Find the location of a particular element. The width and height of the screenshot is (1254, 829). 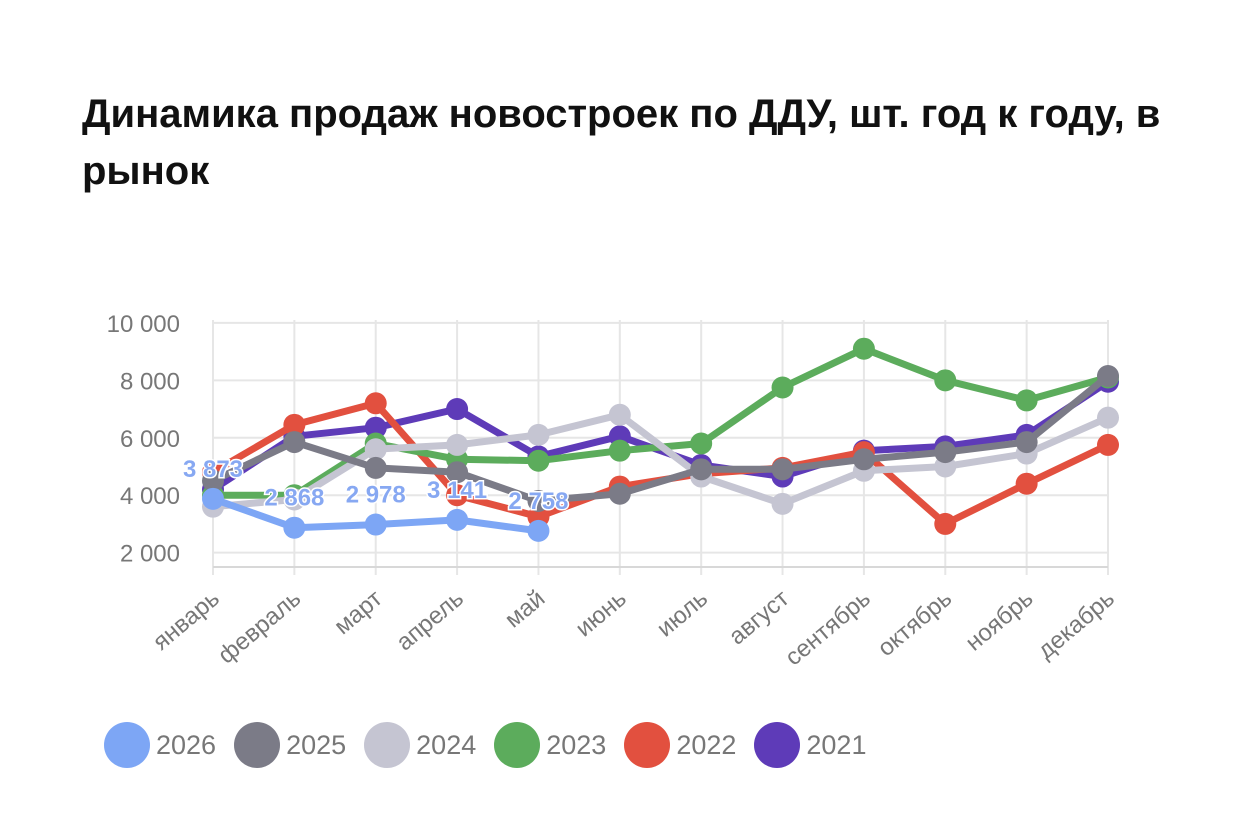

x-tick-label: январь is located at coordinates (186, 620).